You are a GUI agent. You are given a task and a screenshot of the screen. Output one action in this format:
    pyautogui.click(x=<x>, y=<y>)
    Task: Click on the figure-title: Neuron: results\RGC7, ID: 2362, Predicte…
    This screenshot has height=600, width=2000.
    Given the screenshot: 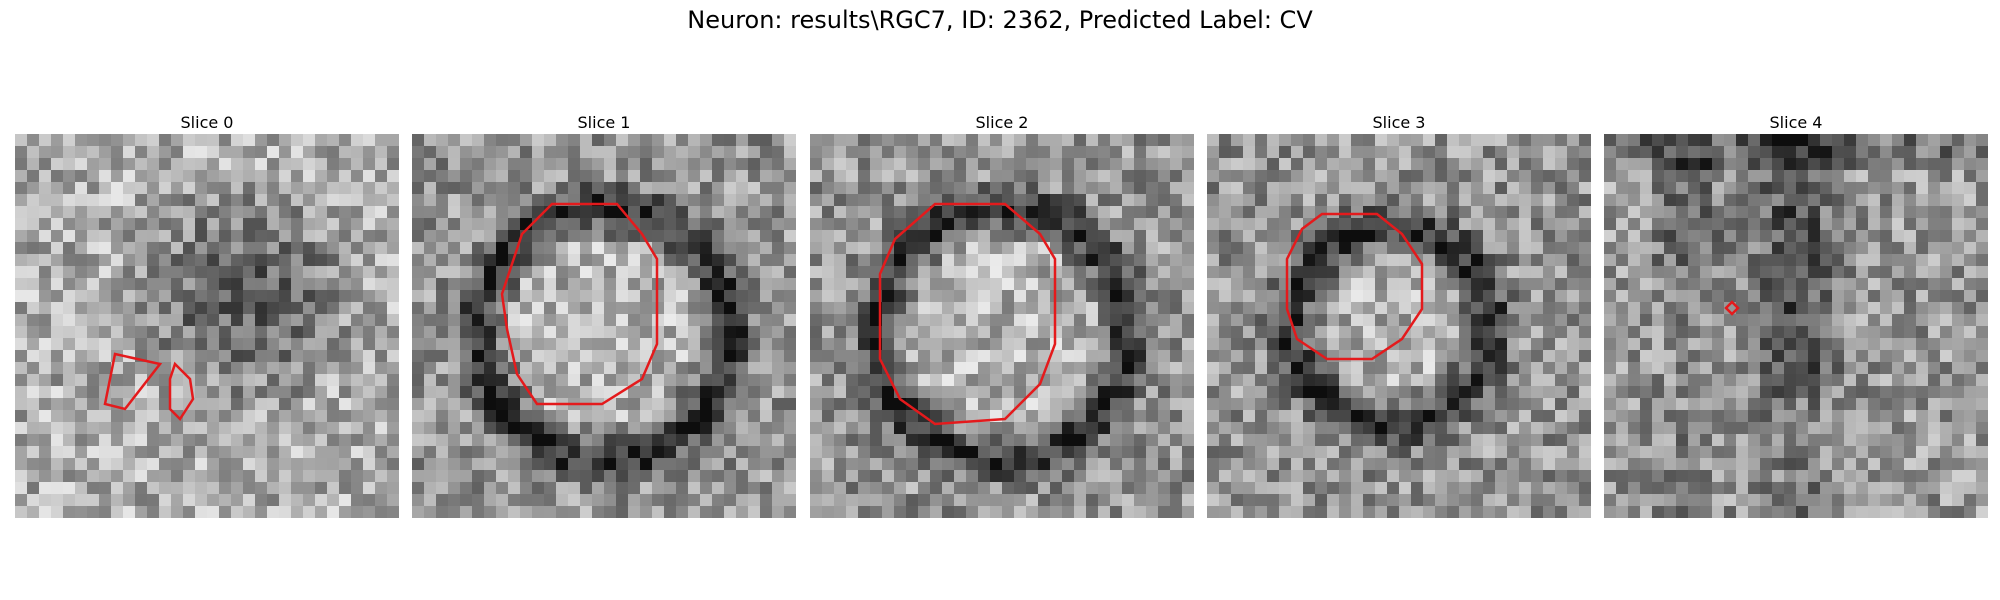 What is the action you would take?
    pyautogui.click(x=1000, y=20)
    